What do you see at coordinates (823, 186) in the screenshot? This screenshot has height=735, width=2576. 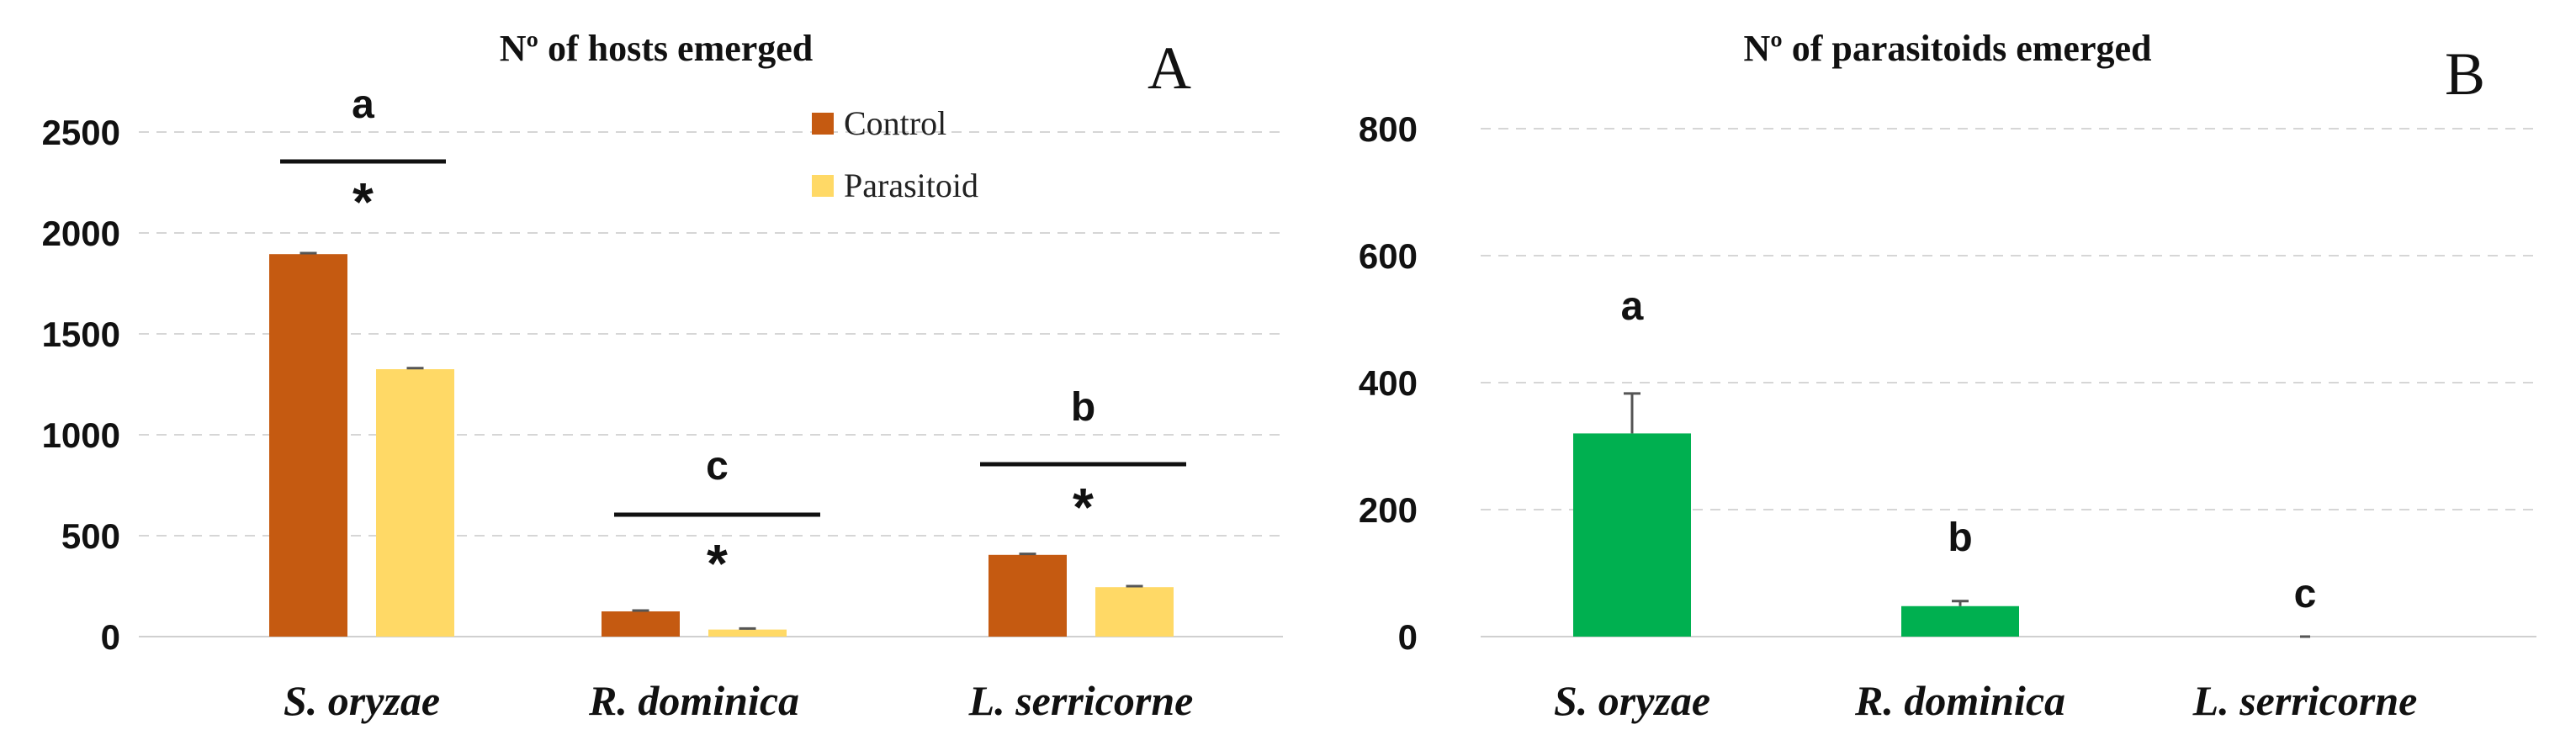 I see `legend-swatch-parasitoid` at bounding box center [823, 186].